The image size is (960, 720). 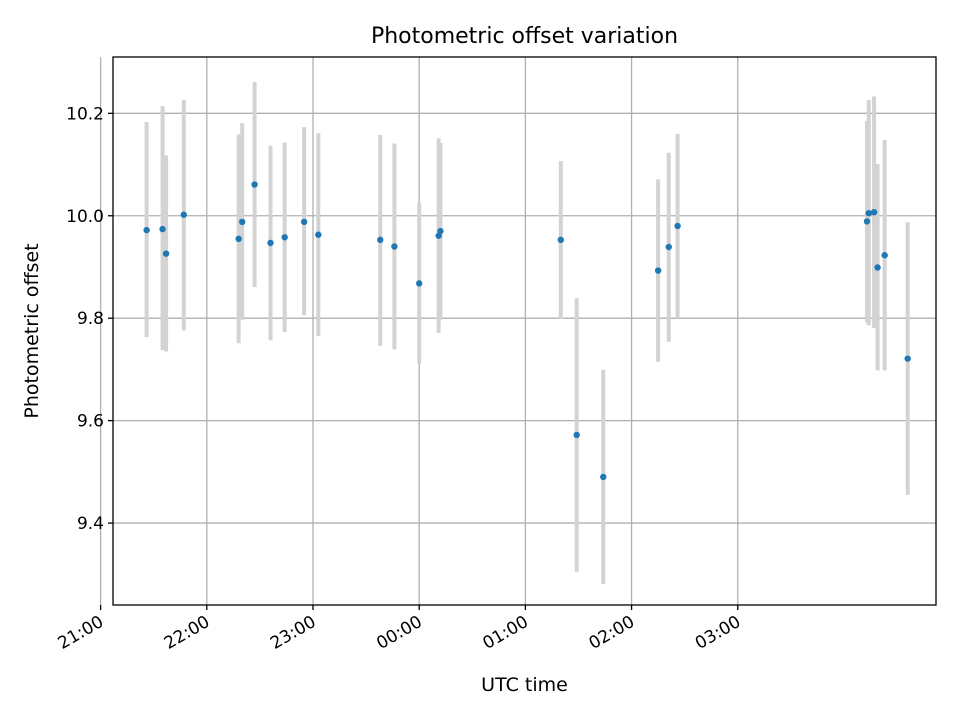 I want to click on y-tick-label: 9.6, so click(x=90, y=422).